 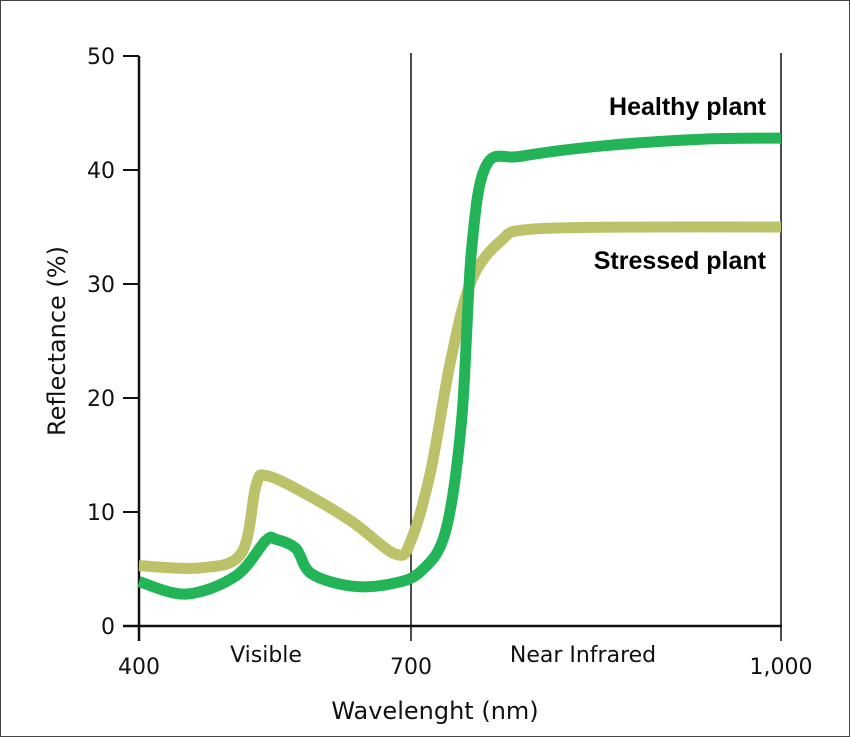 What do you see at coordinates (434, 711) in the screenshot?
I see `x-axis-label: Wavelenght (nm)` at bounding box center [434, 711].